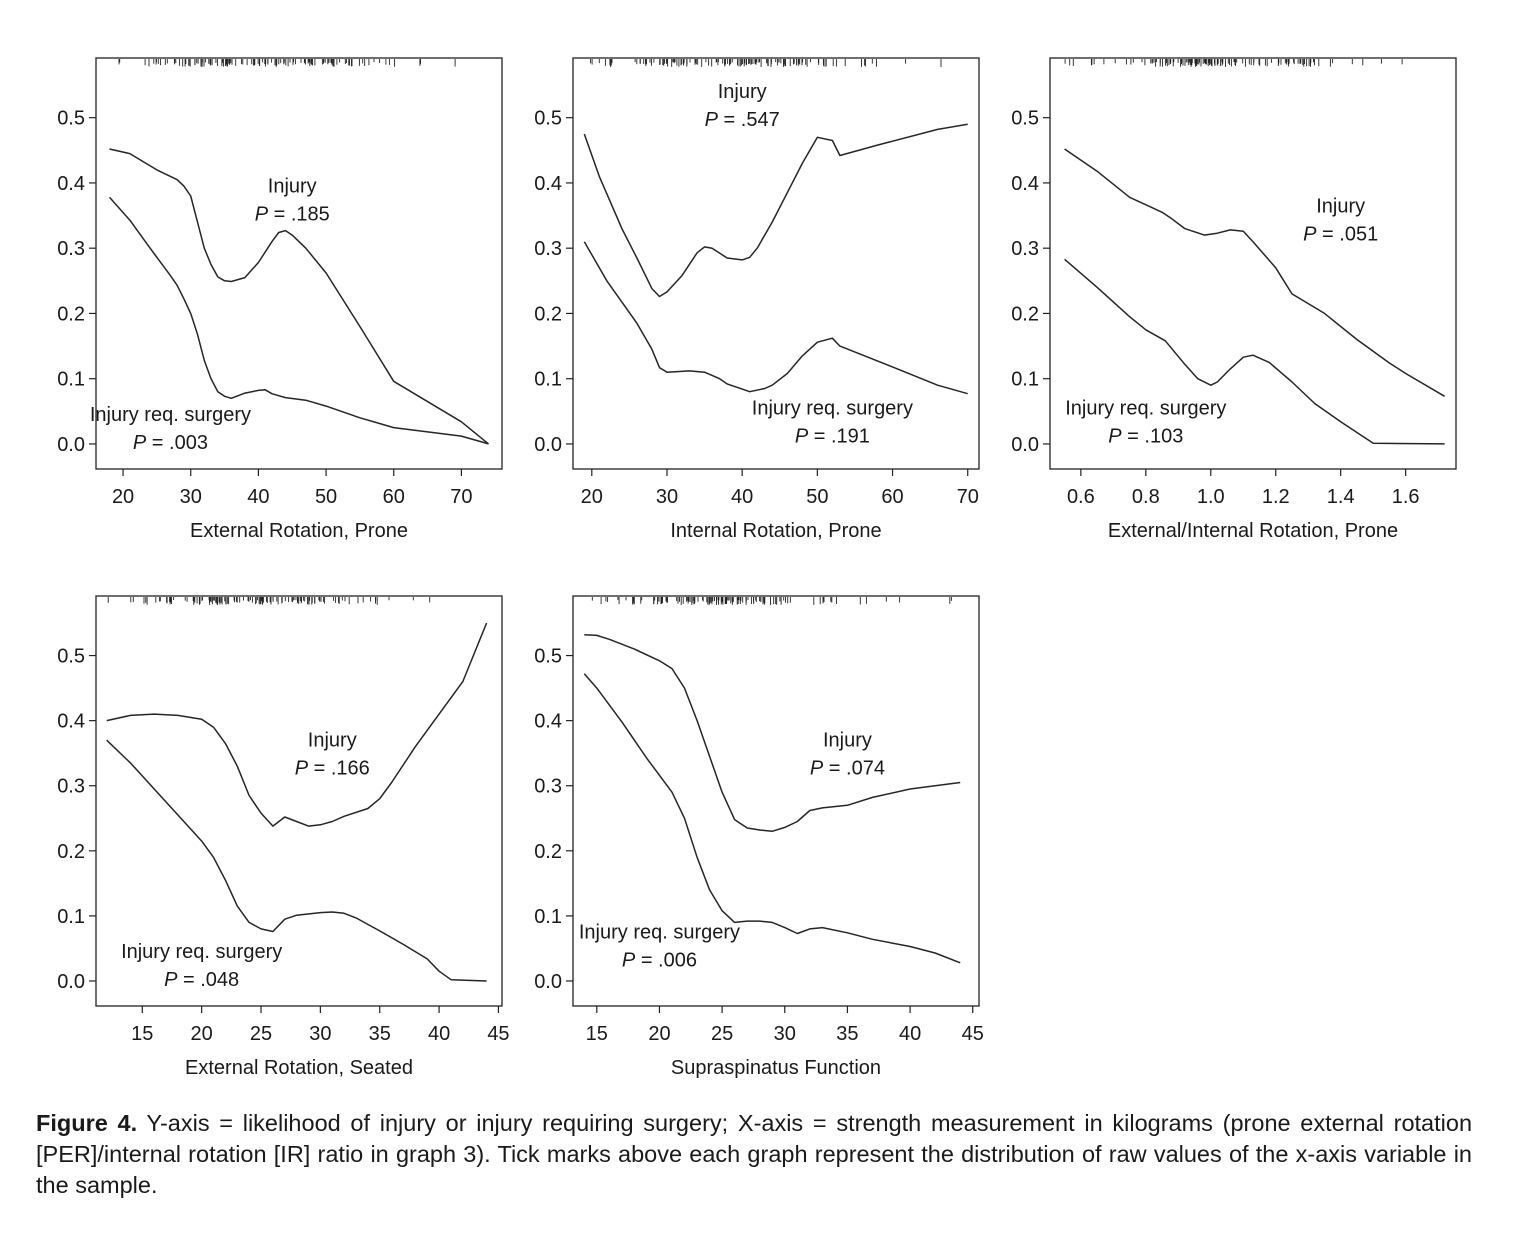 This screenshot has height=1237, width=1536. Describe the element at coordinates (847, 769) in the screenshot. I see `injury-annotation-pvalue: P = .074` at that location.